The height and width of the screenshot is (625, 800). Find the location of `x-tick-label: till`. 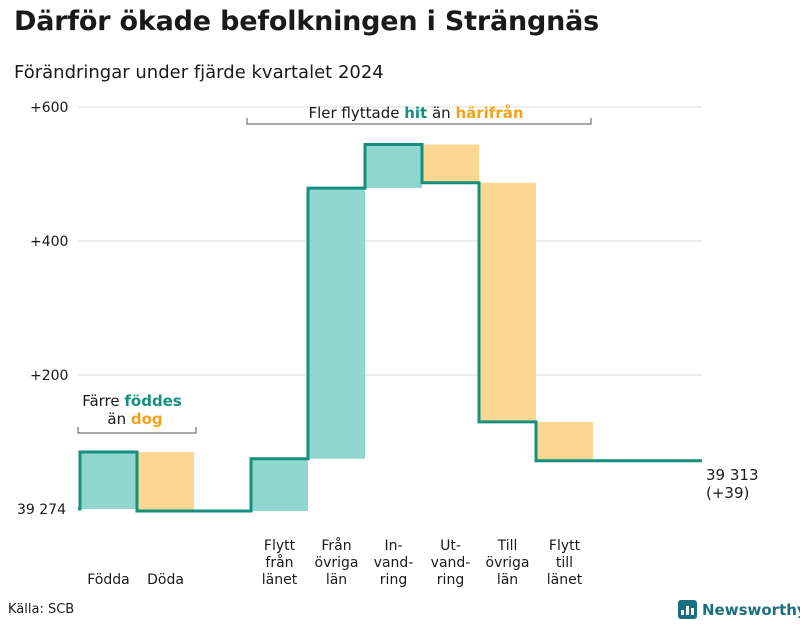

x-tick-label: till is located at coordinates (564, 563).